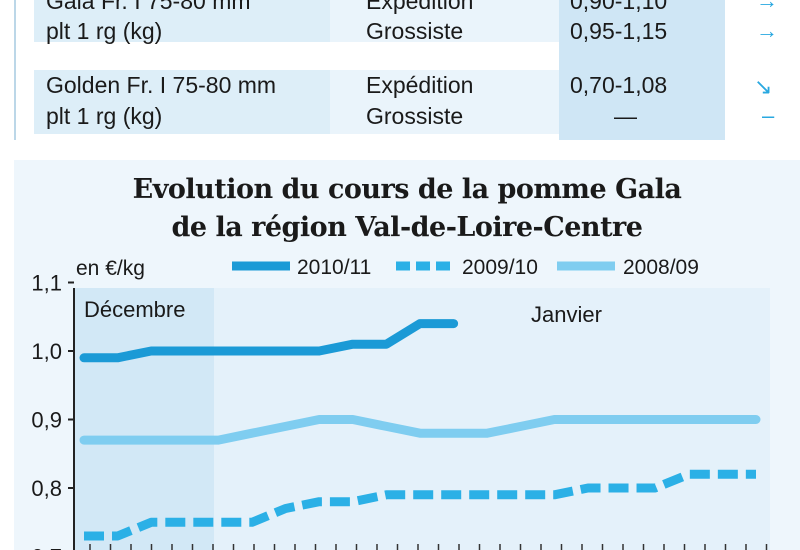  What do you see at coordinates (110, 268) in the screenshot?
I see `unit-label: en €/kg` at bounding box center [110, 268].